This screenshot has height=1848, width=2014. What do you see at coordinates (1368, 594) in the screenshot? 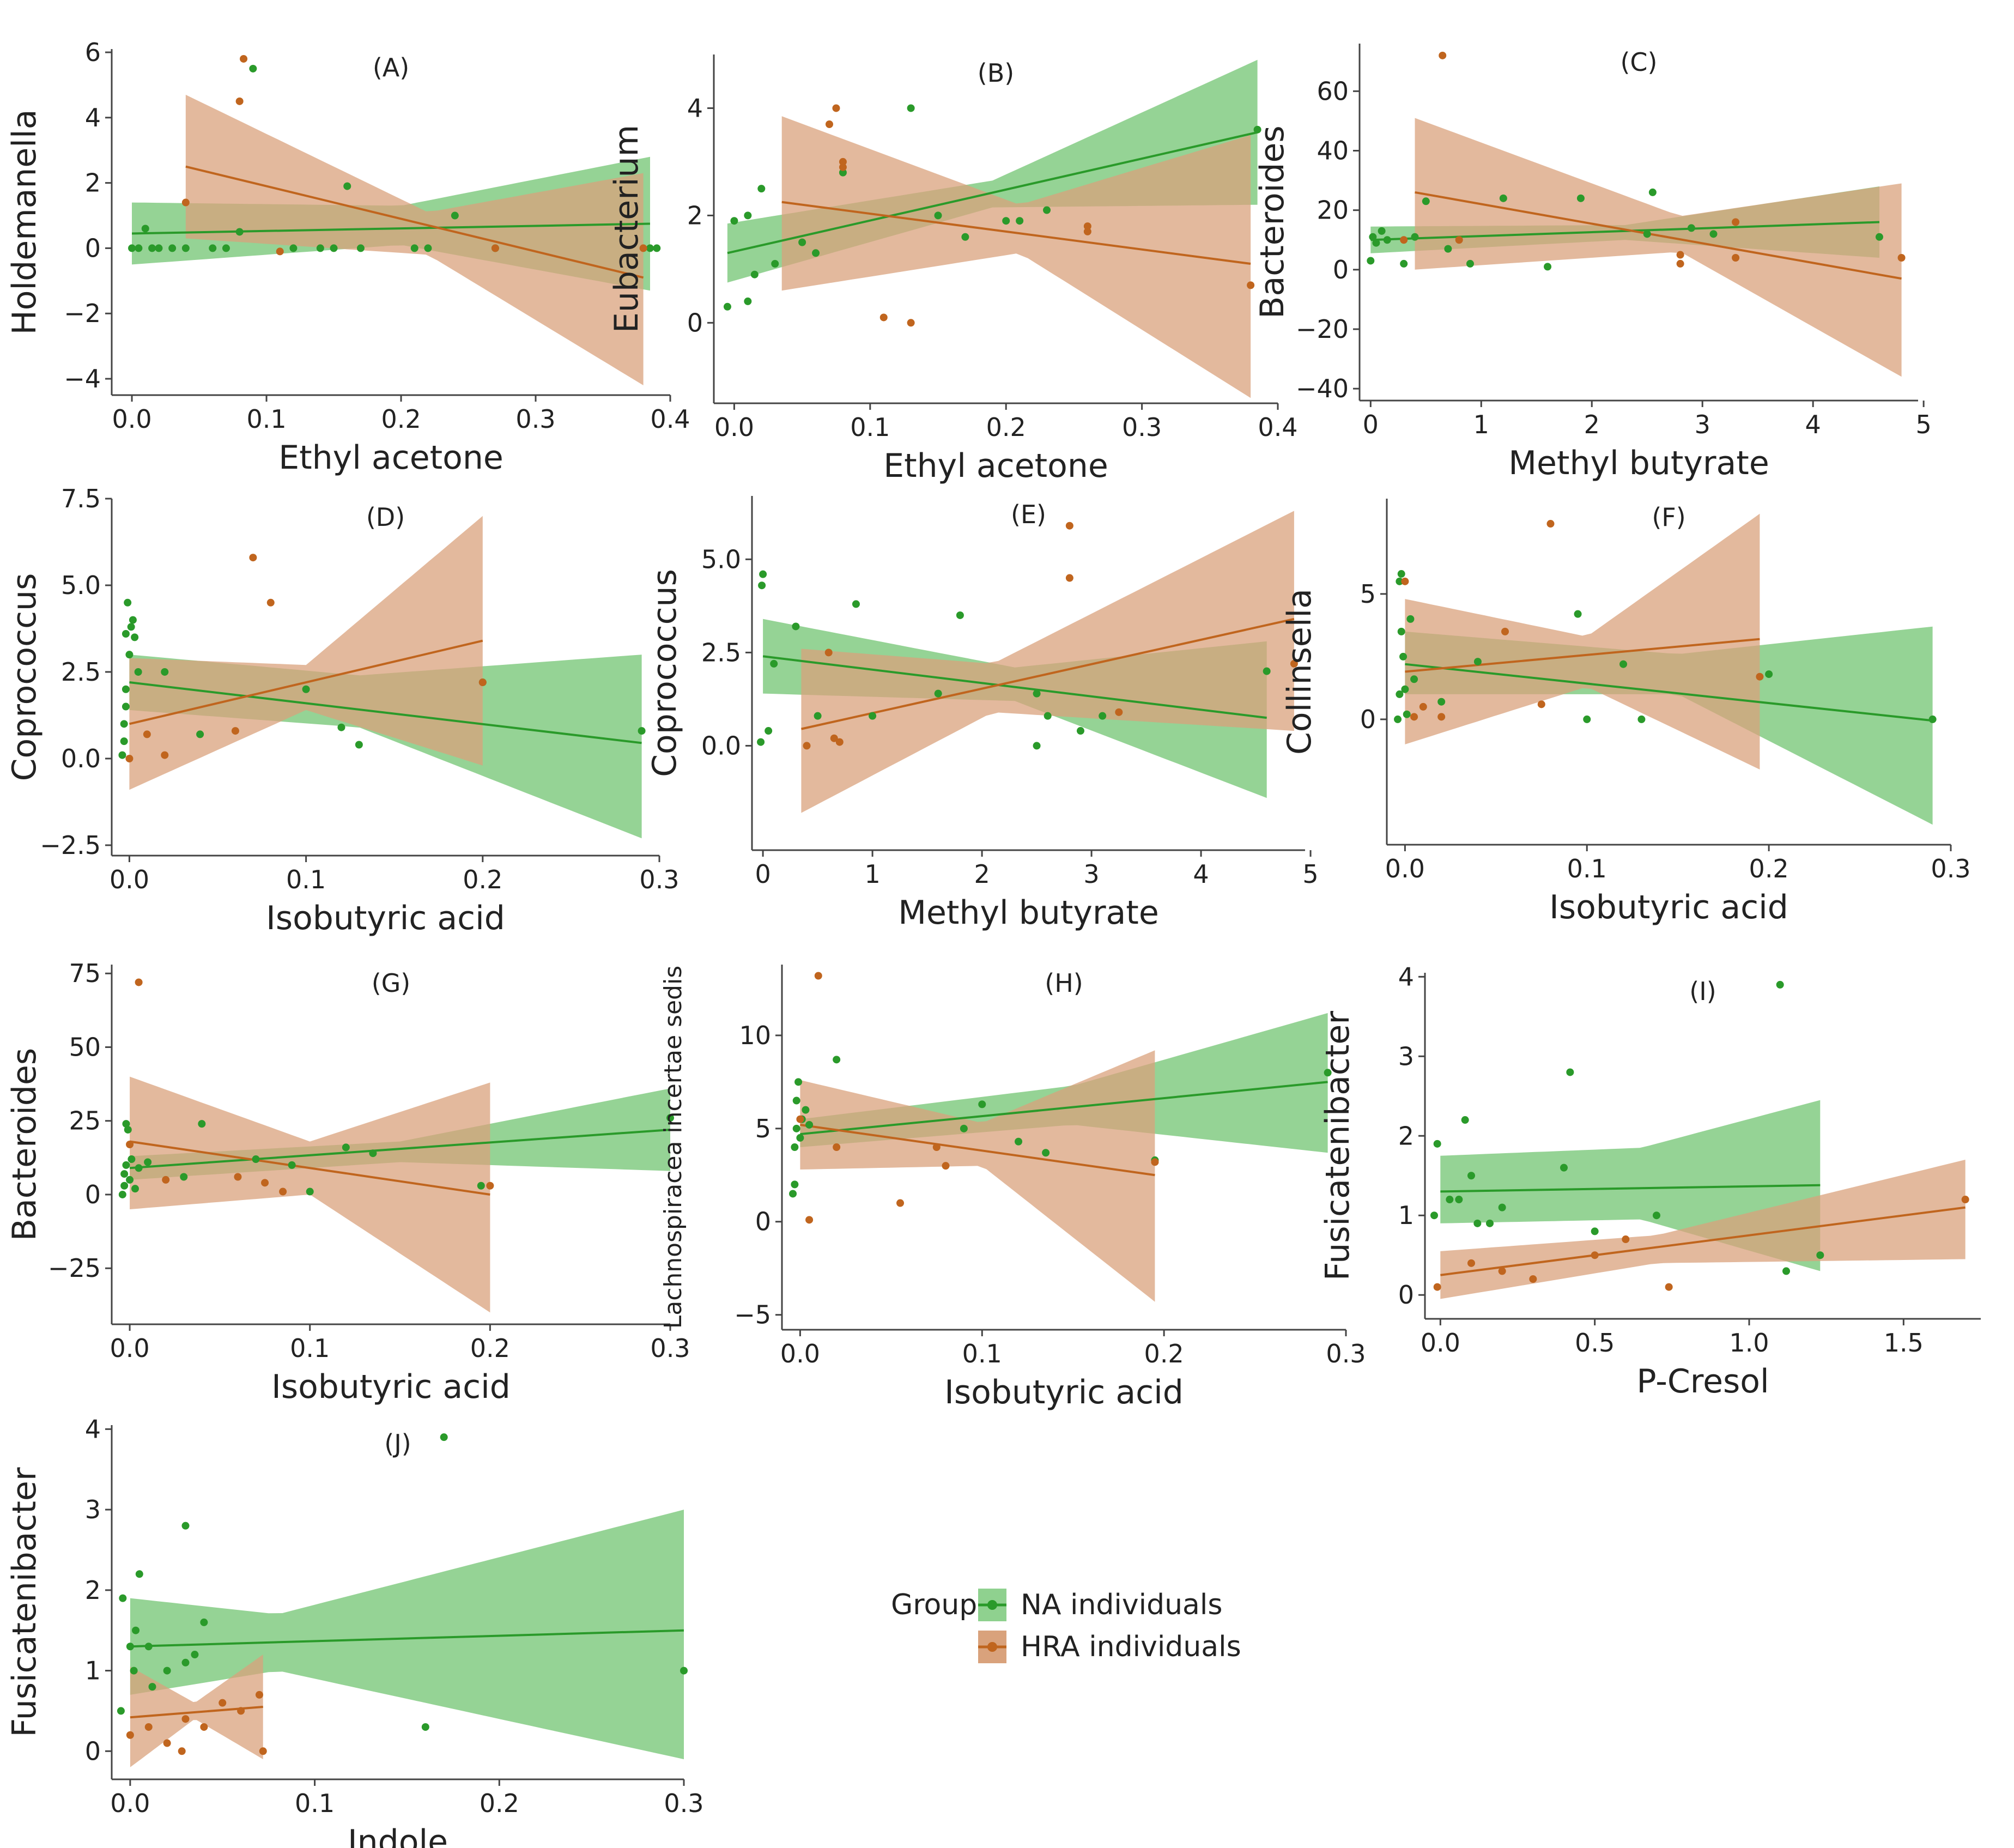
I see `y-tick-label-f: 5` at bounding box center [1368, 594].